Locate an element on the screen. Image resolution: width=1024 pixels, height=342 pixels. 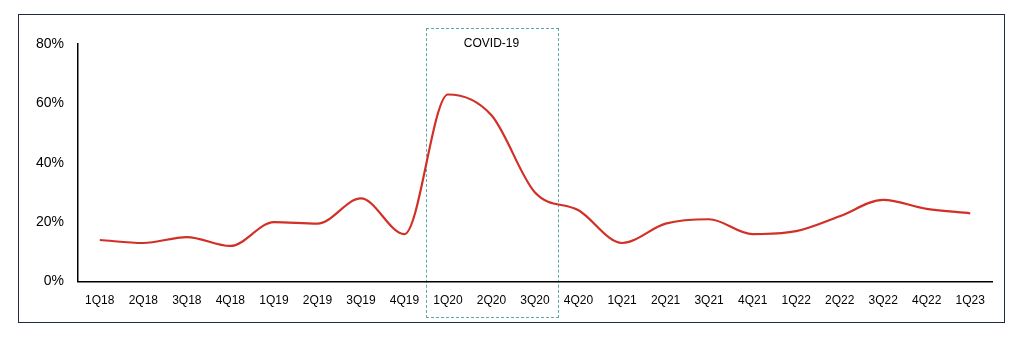
x-tick-label: 2Q22 is located at coordinates (839, 300).